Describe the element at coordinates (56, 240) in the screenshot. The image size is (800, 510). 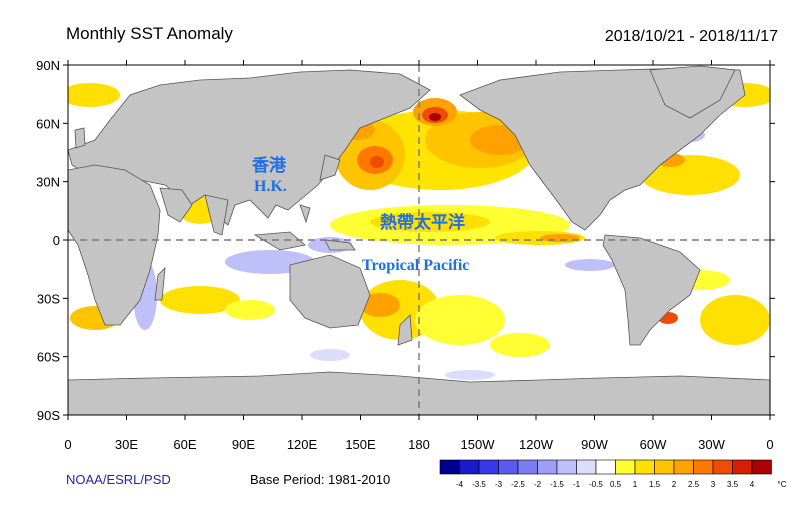
I see `lat-label: 0` at that location.